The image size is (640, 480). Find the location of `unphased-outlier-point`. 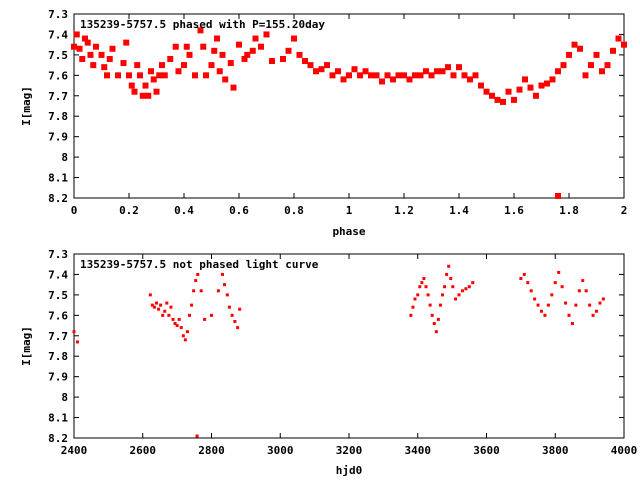

unphased-outlier-point is located at coordinates (197, 436).